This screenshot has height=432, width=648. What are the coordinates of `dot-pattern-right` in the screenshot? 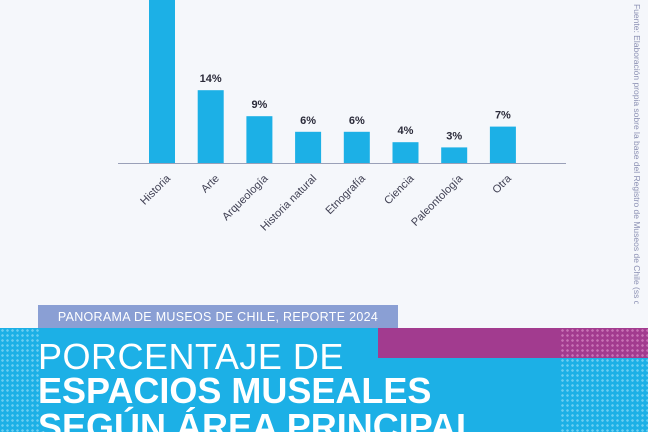 It's located at (604, 395).